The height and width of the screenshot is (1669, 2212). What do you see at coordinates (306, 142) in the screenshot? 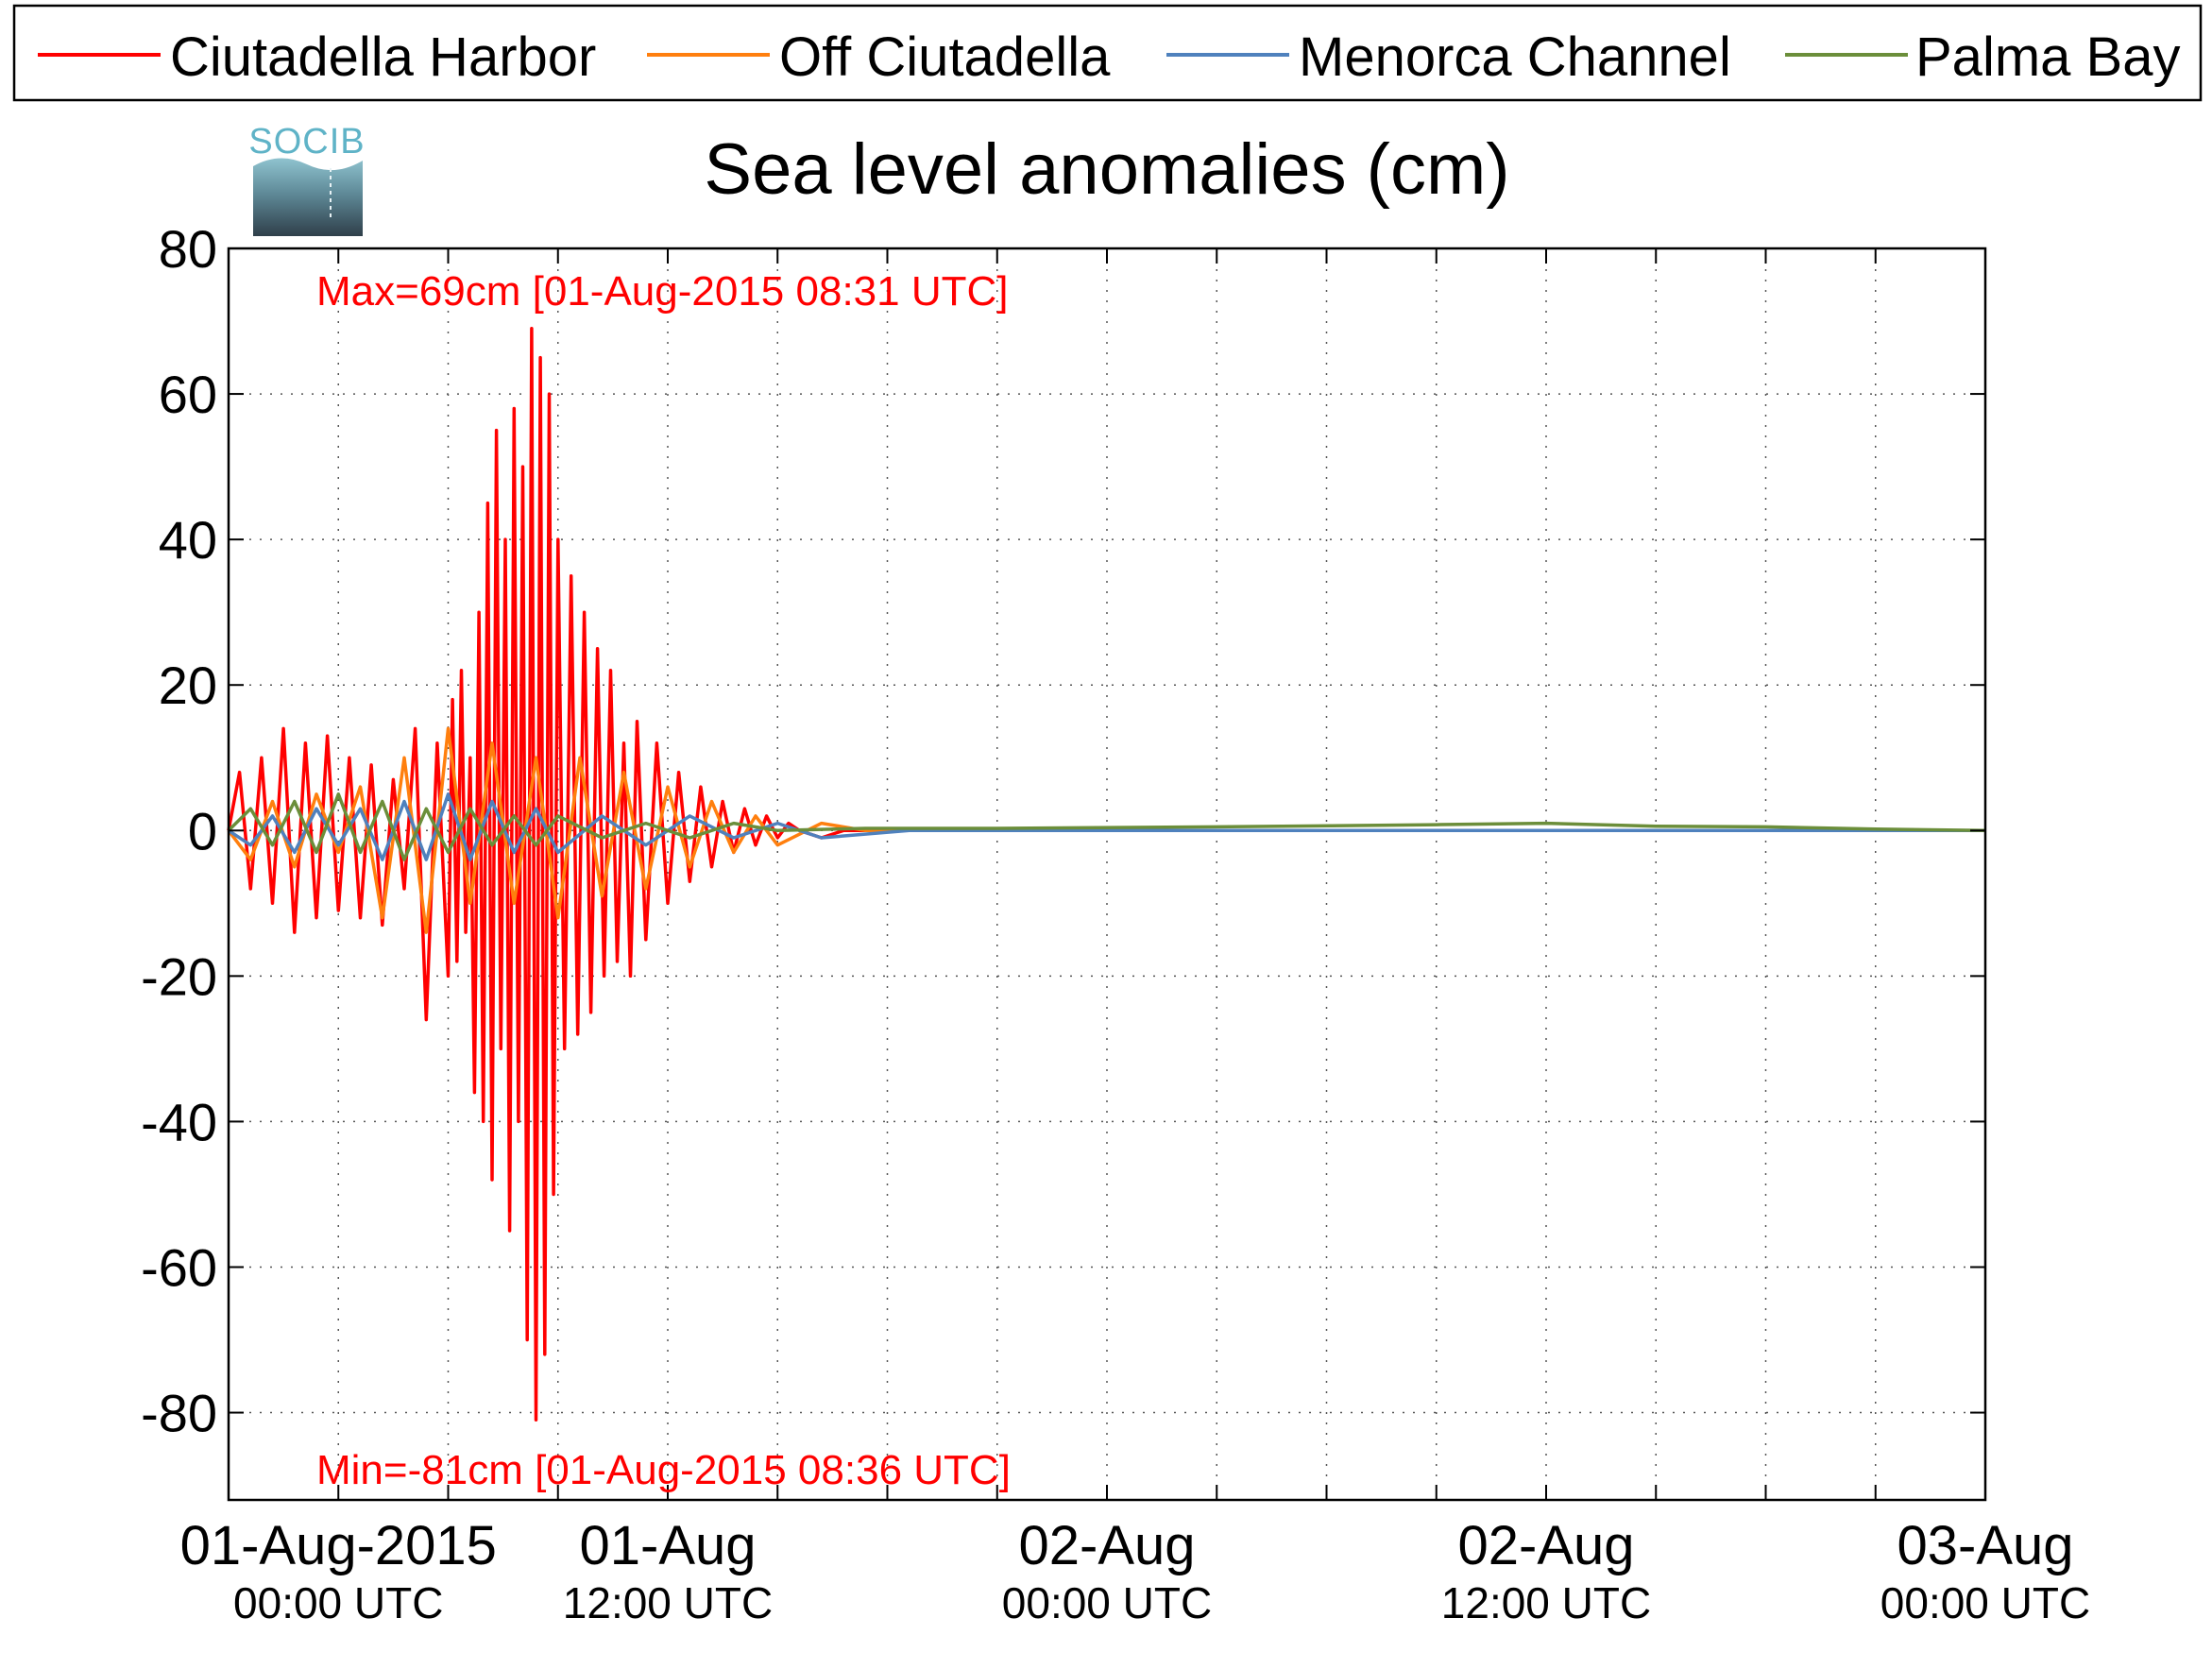
I see `socib-logo-text: SOCIB` at bounding box center [306, 142].